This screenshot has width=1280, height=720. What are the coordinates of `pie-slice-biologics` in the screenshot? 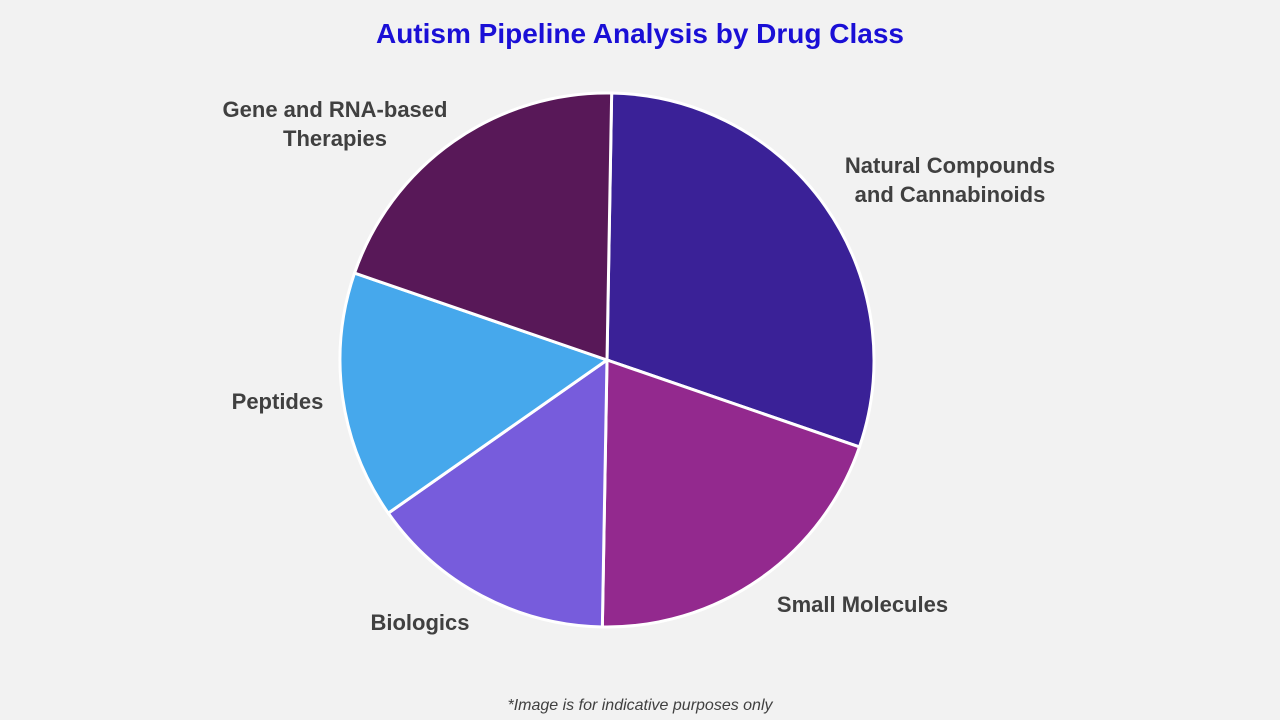 It's located at (497, 493).